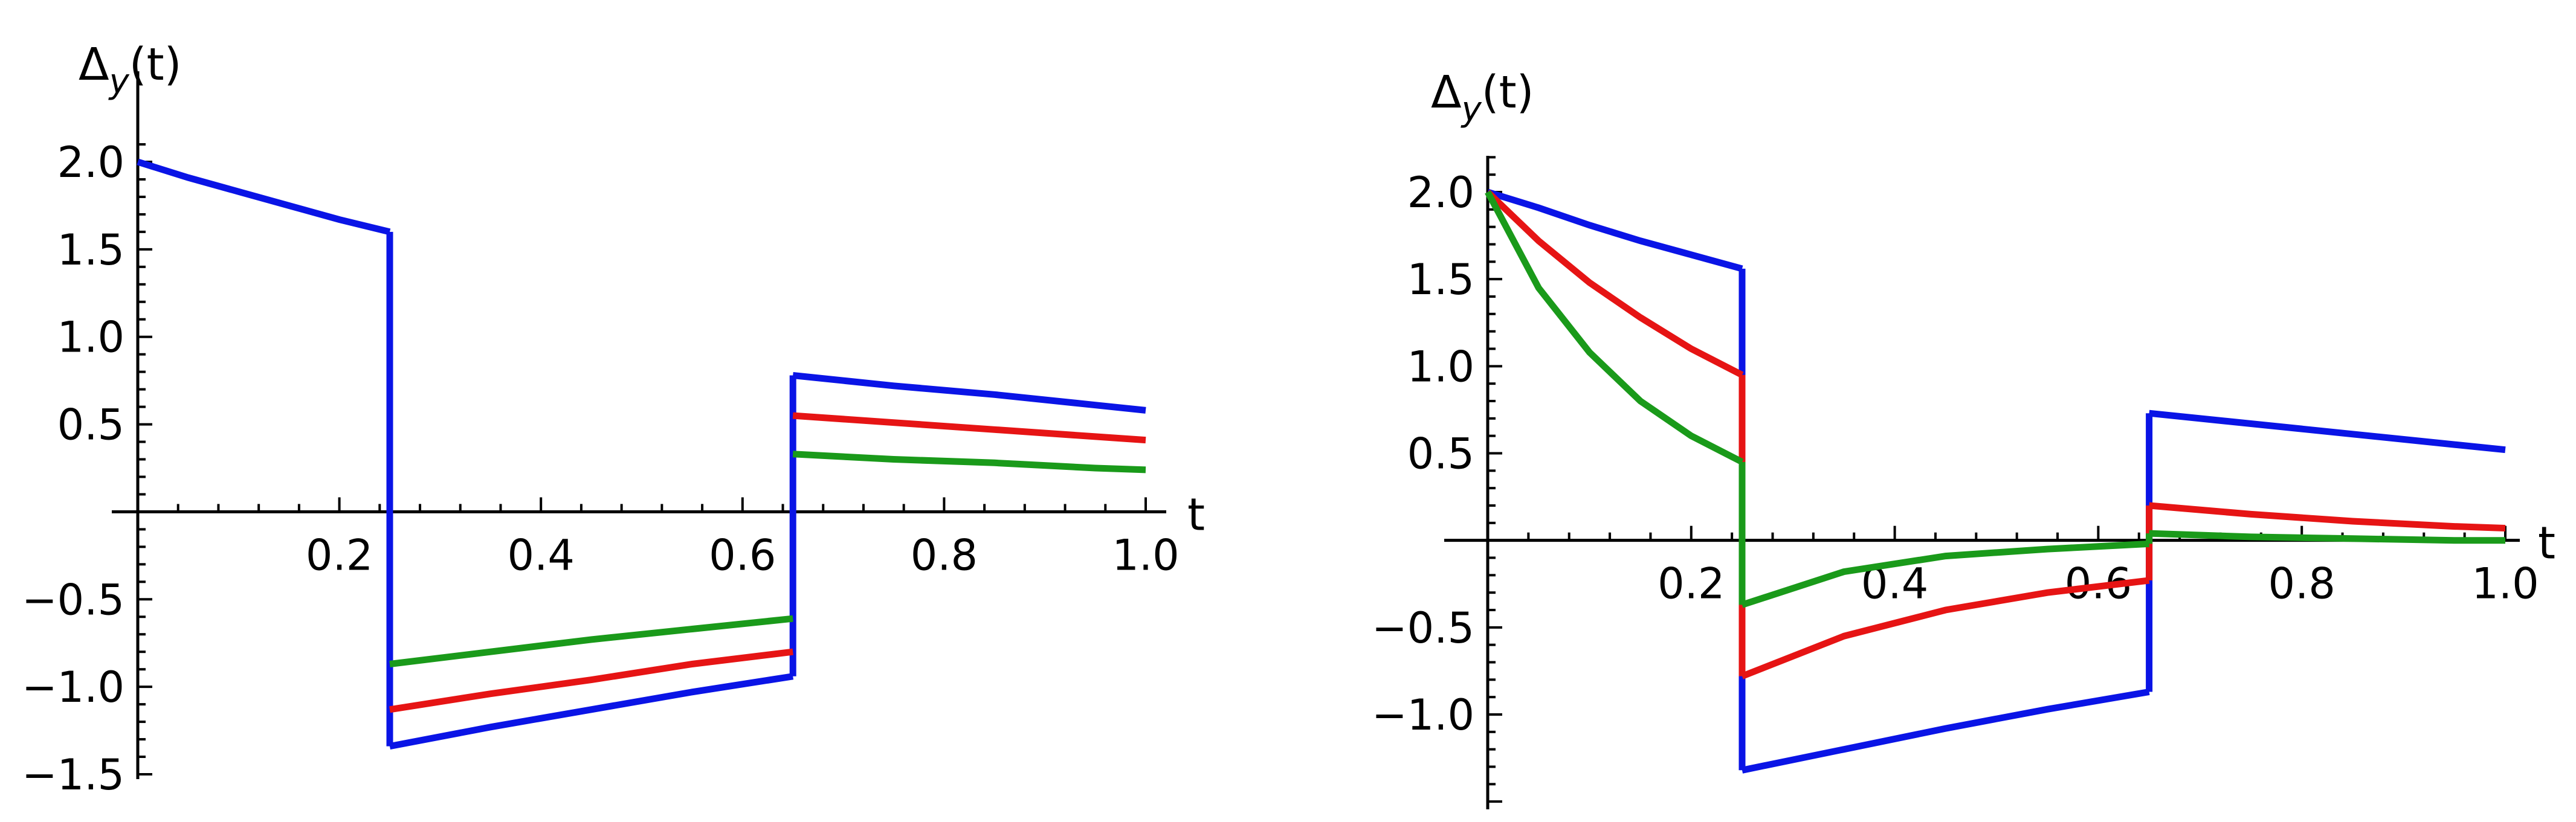  I want to click on left-series-red, so click(767, 562).